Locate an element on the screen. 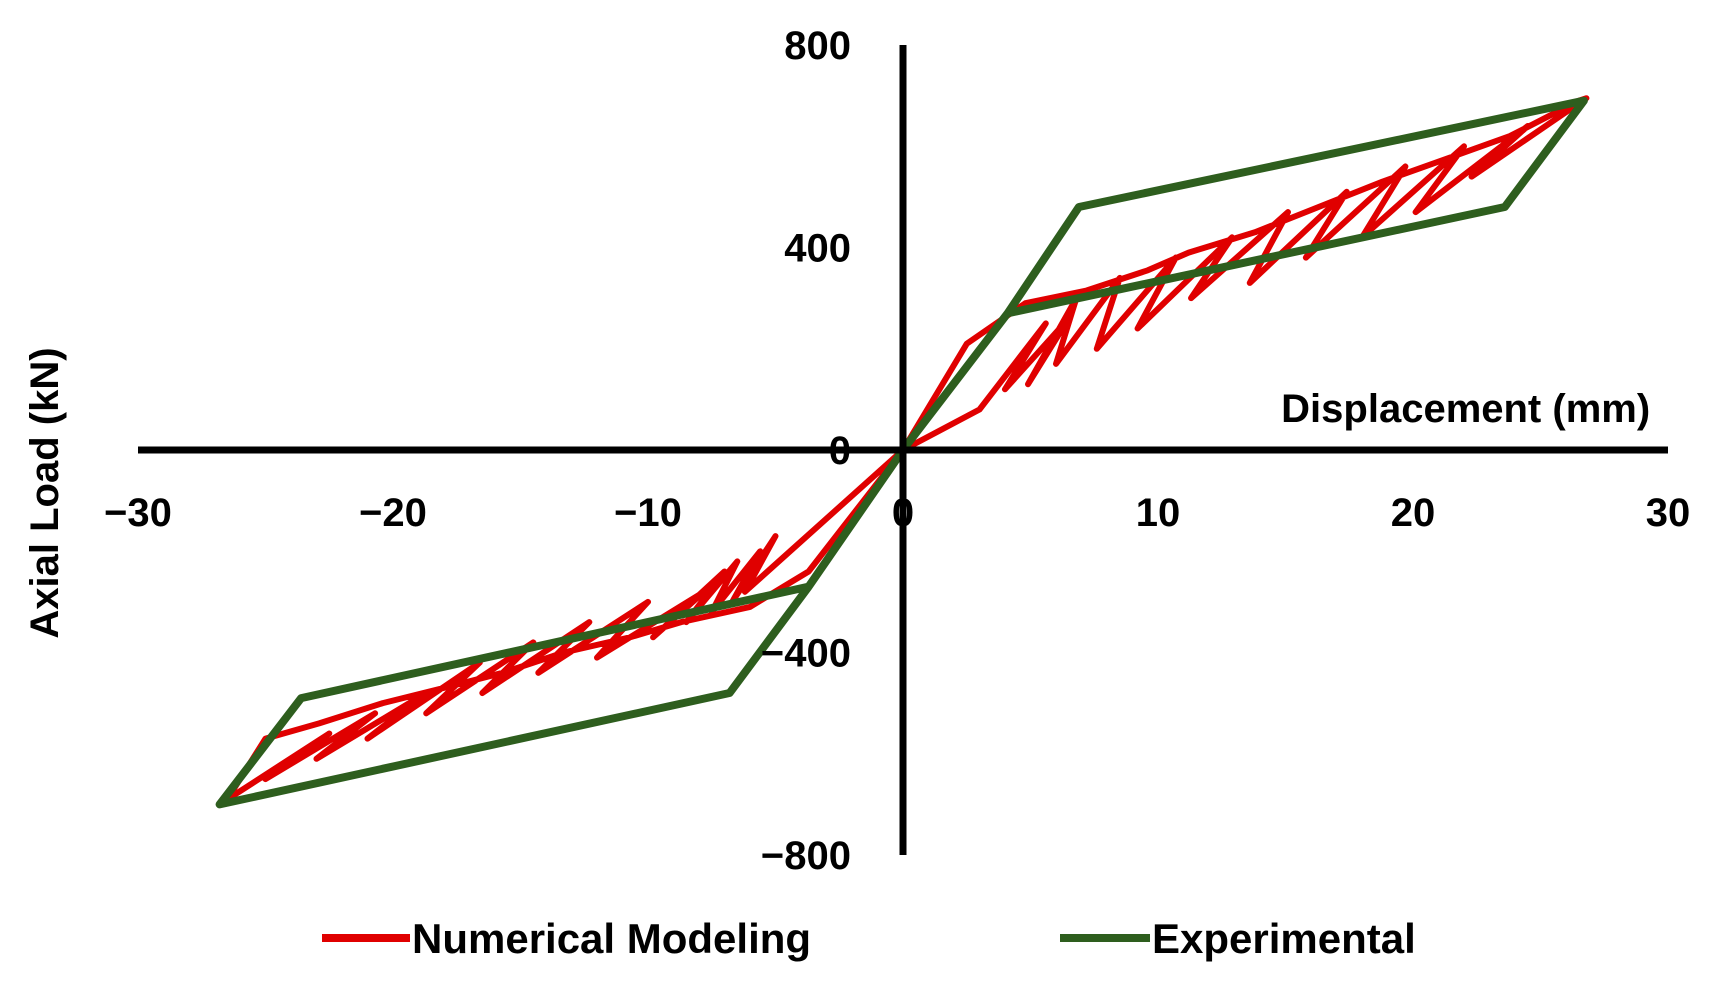 The image size is (1709, 990). x-tick-label: 30 is located at coordinates (1668, 513).